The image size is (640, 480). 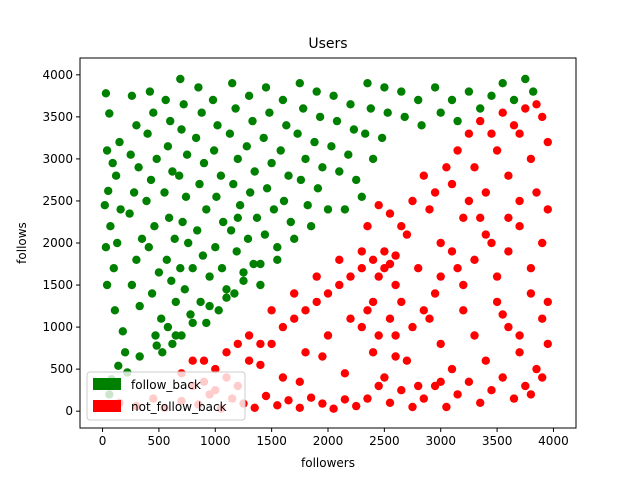 What do you see at coordinates (553, 441) in the screenshot?
I see `x-tick-label: 4000` at bounding box center [553, 441].